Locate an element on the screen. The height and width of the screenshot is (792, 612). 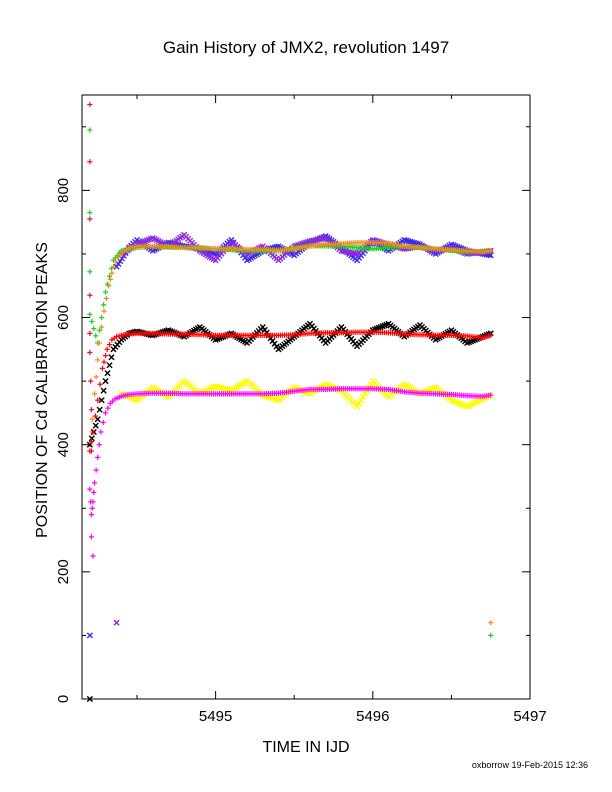
y-tick-label: 200 is located at coordinates (63, 571).